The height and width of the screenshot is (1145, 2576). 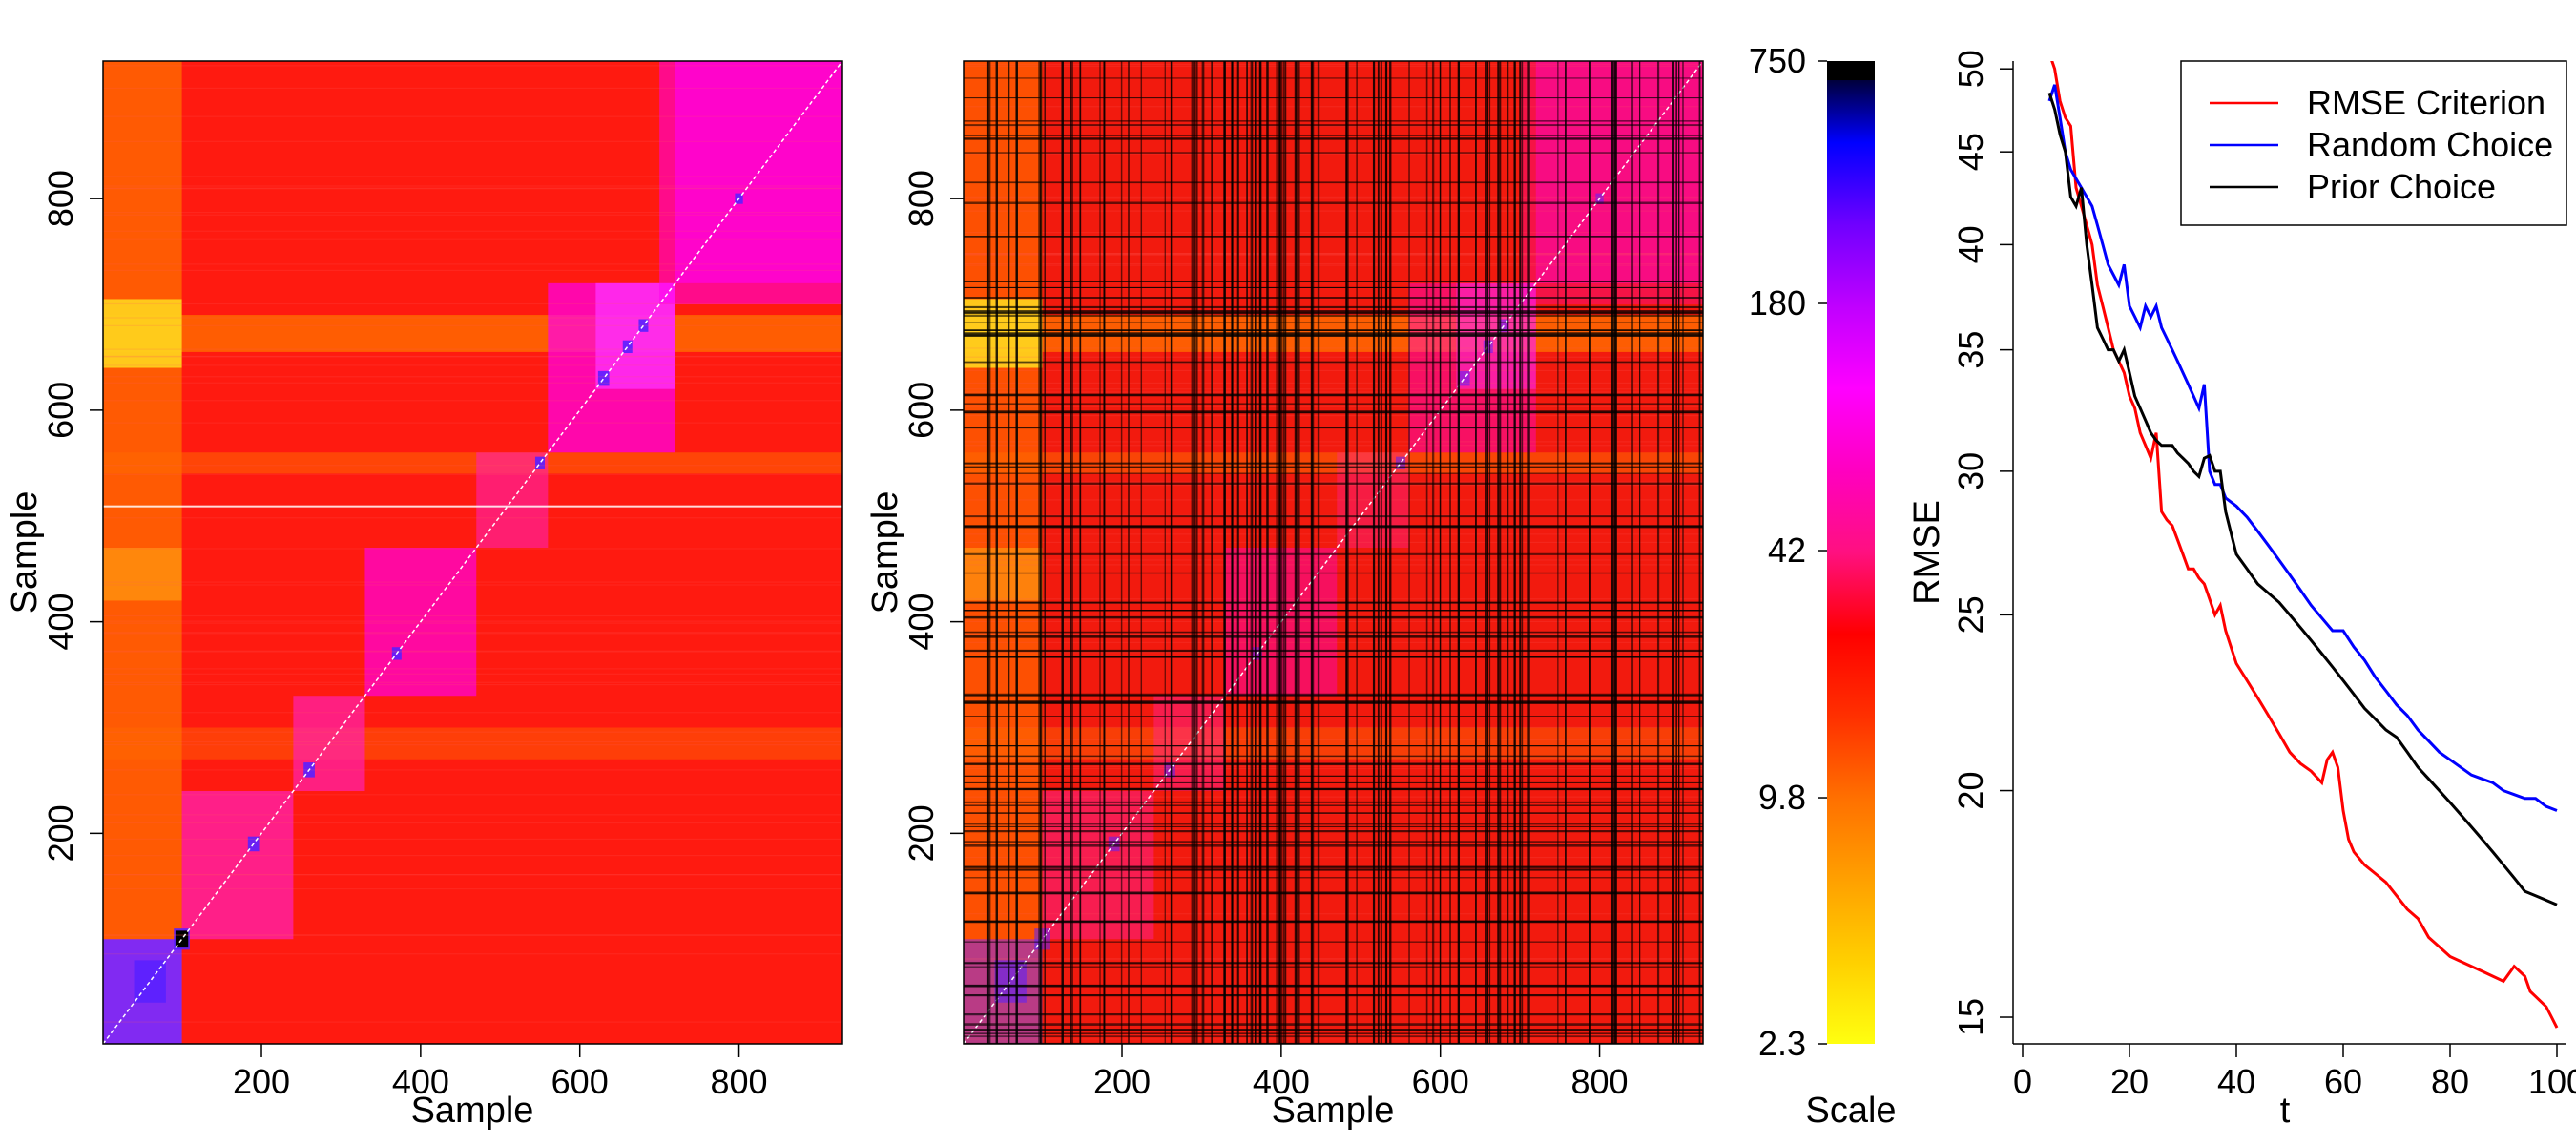 What do you see at coordinates (60, 199) in the screenshot?
I see `y-tick-label: 800` at bounding box center [60, 199].